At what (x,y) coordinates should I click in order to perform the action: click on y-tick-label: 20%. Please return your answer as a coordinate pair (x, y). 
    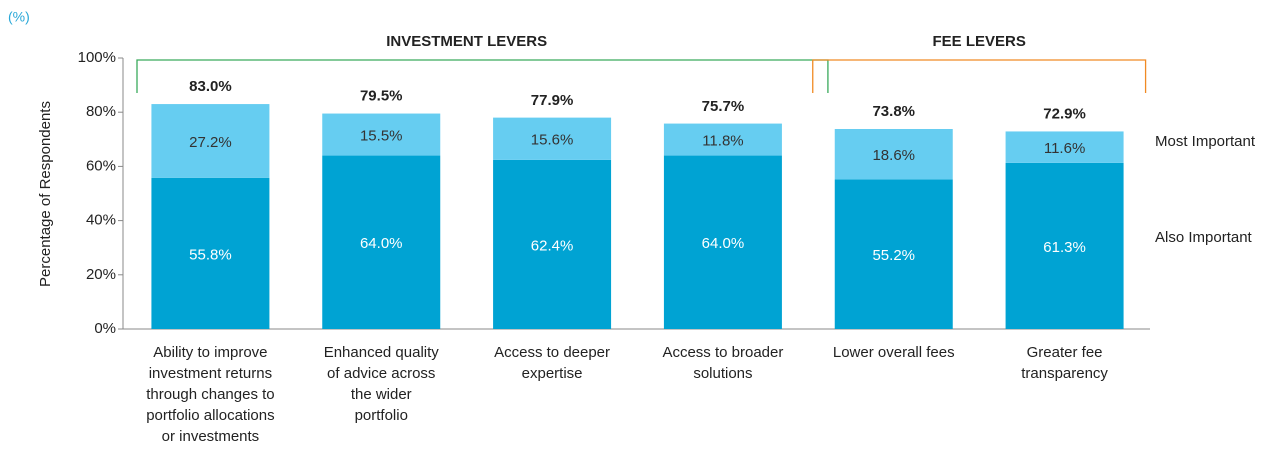
    Looking at the image, I should click on (101, 274).